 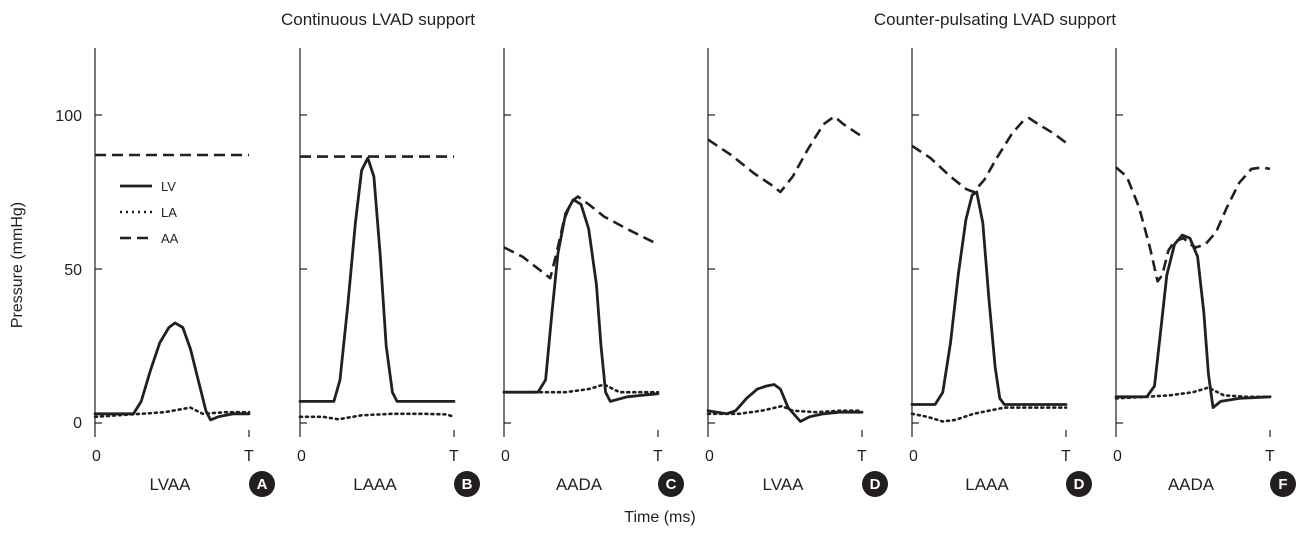 I want to click on legend-label-lv: LV, so click(x=168, y=186).